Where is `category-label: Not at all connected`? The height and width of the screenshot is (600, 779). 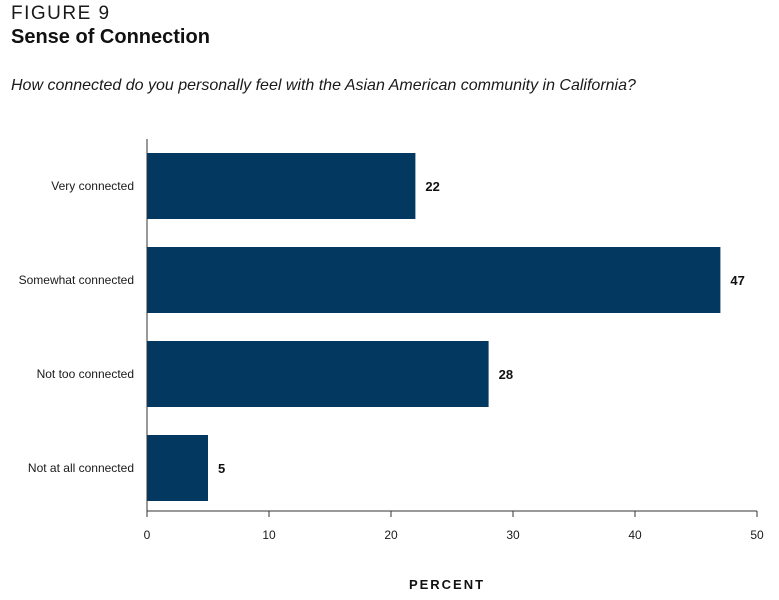
category-label: Not at all connected is located at coordinates (81, 468).